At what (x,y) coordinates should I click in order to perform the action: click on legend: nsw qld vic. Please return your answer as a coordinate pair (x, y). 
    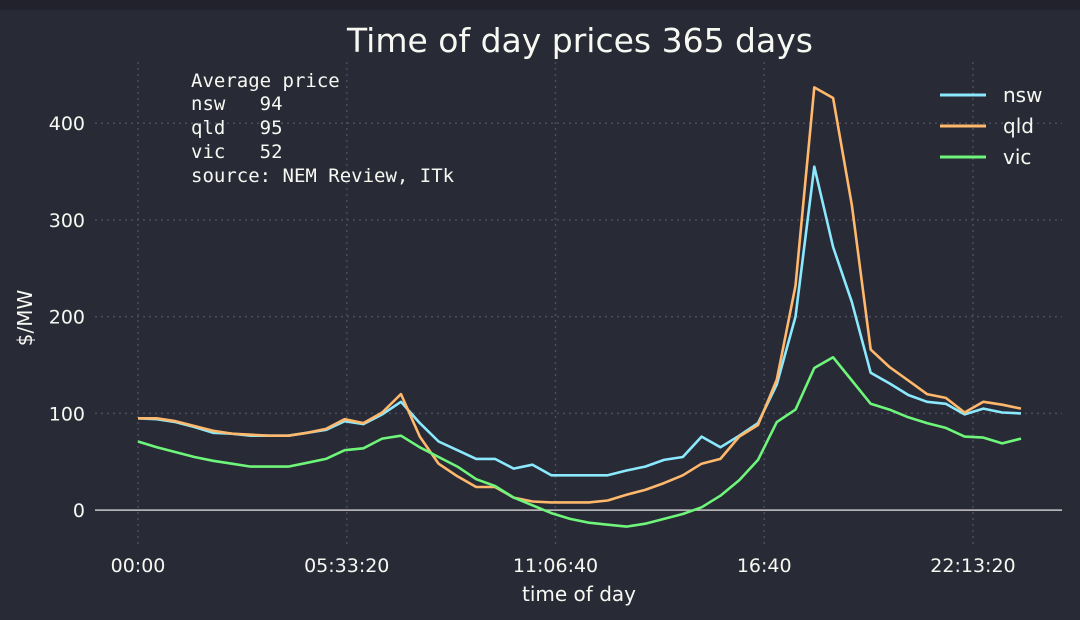
    Looking at the image, I should click on (991, 126).